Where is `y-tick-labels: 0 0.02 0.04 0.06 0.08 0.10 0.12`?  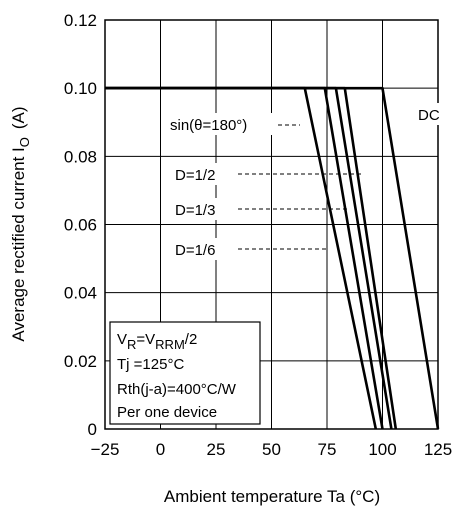 y-tick-labels: 0 0.02 0.04 0.06 0.08 0.10 0.12 is located at coordinates (80, 225).